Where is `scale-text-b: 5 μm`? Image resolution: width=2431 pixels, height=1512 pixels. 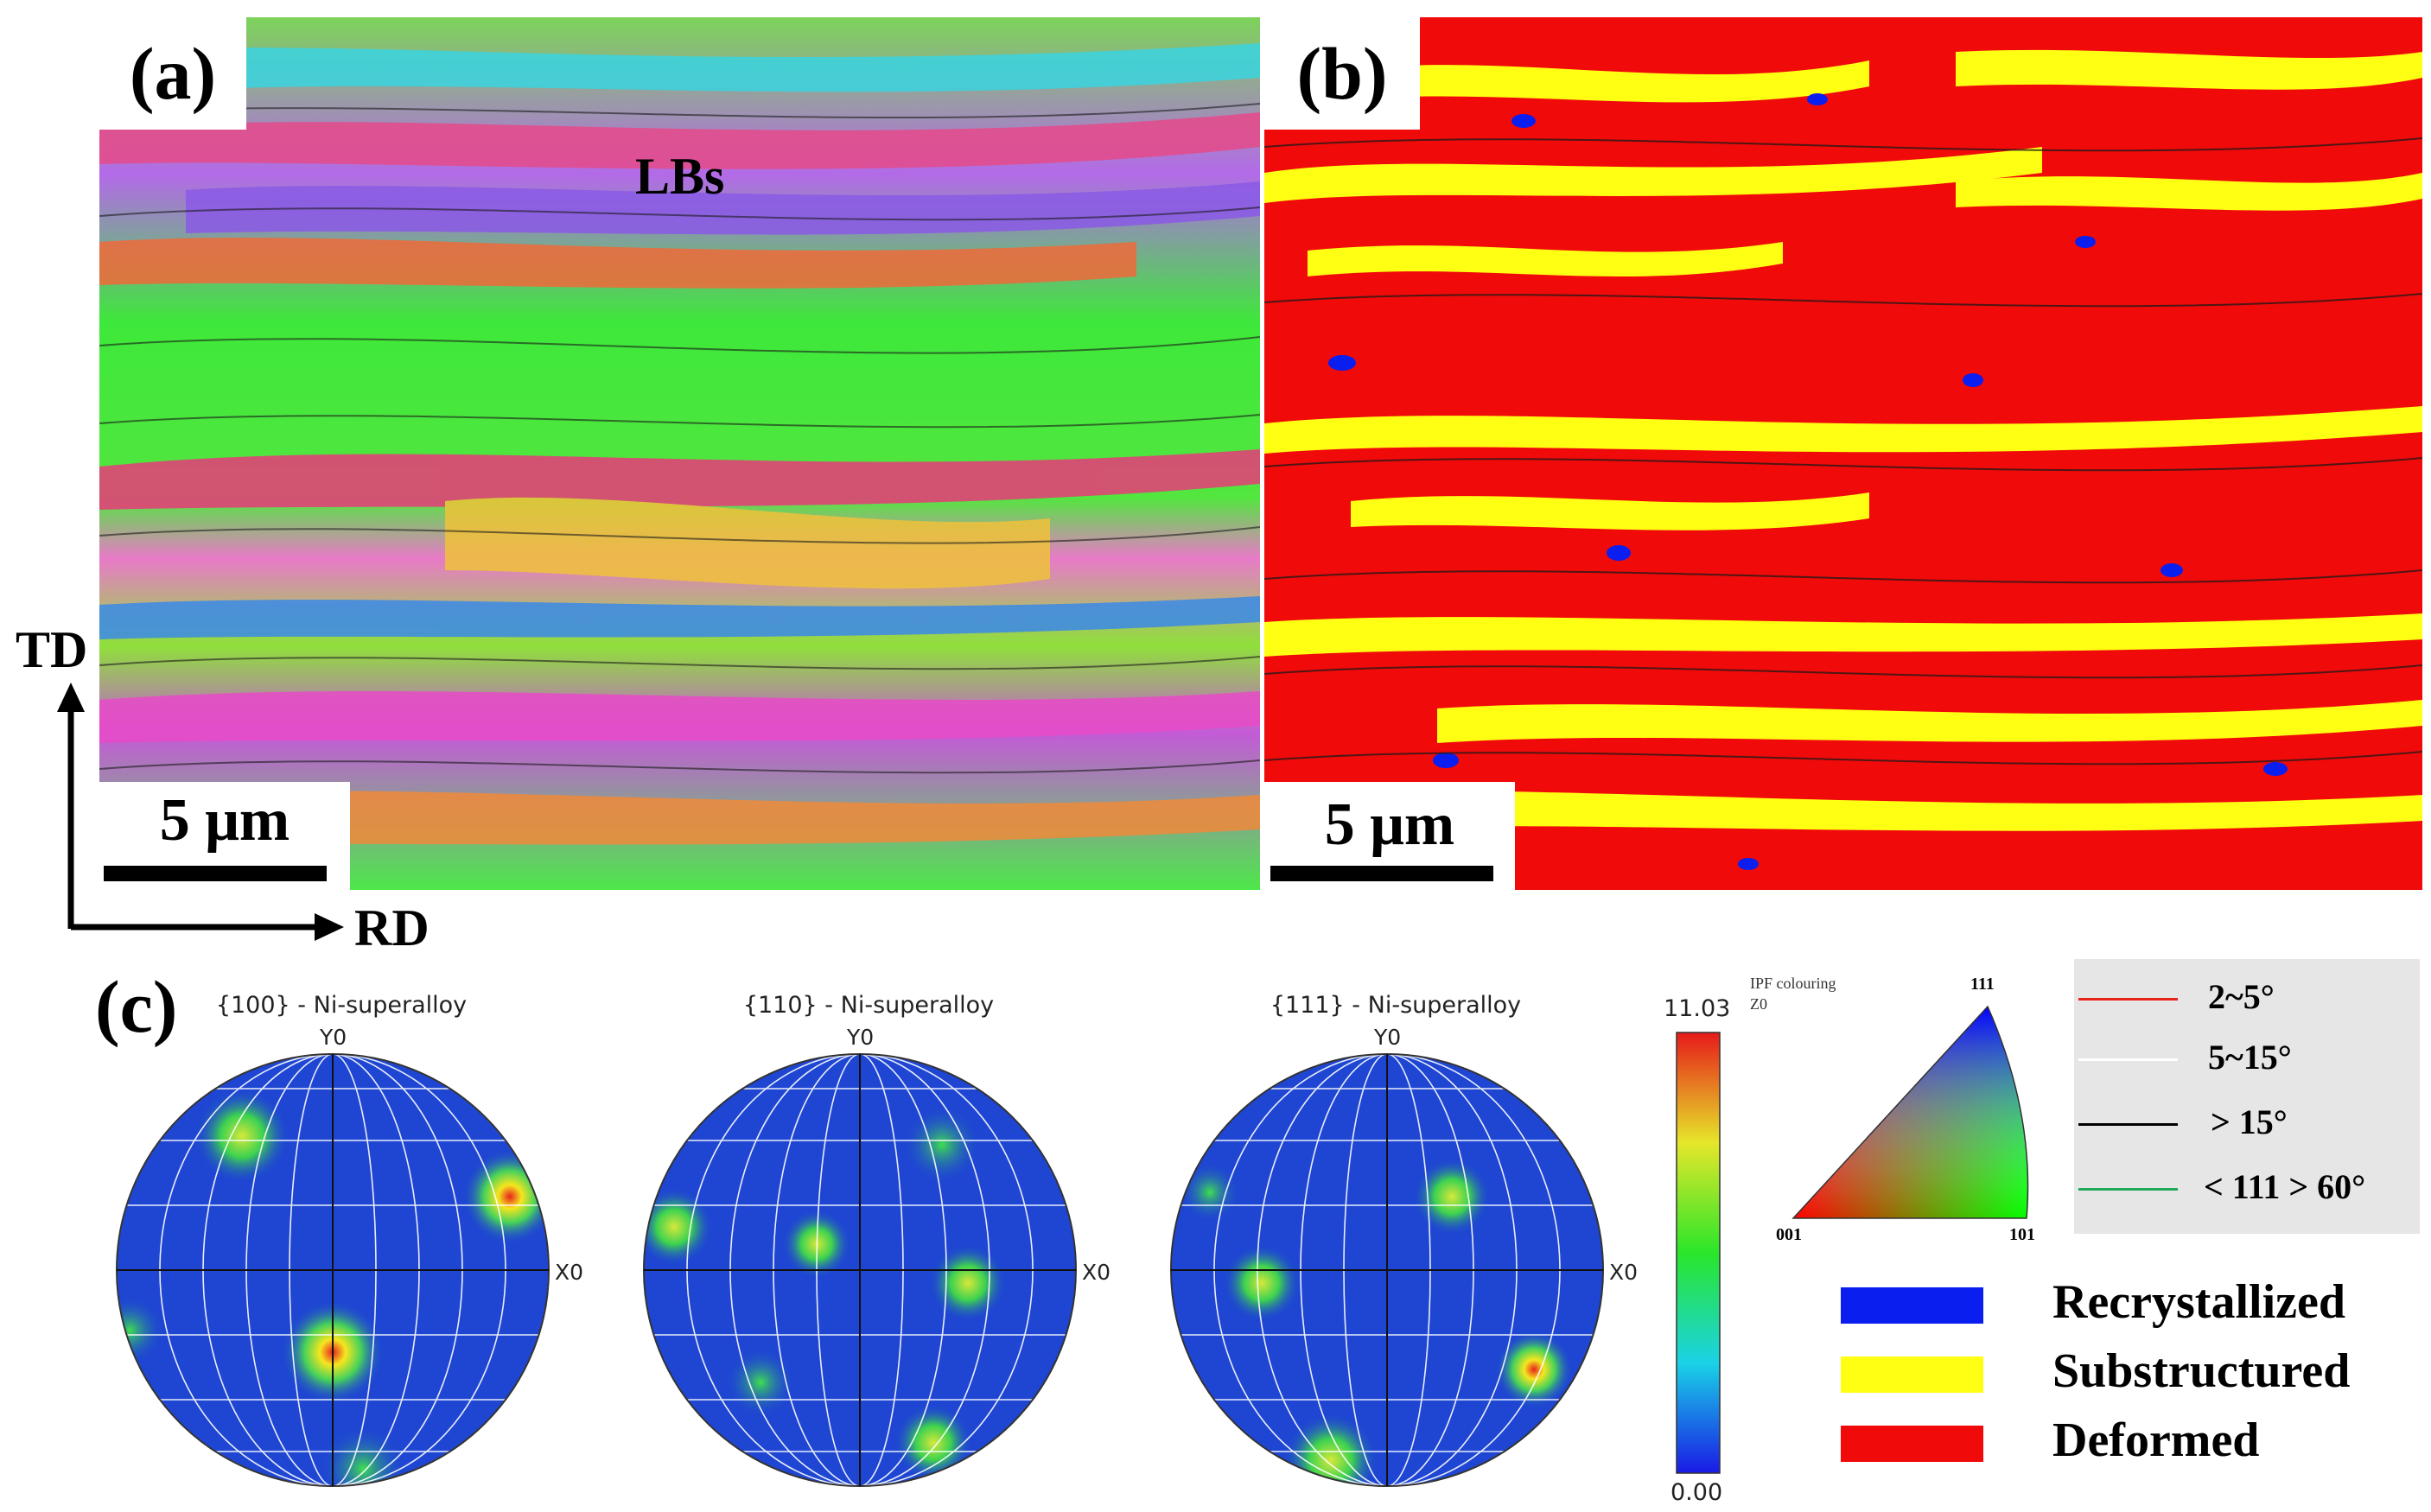
scale-text-b: 5 μm is located at coordinates (1390, 824).